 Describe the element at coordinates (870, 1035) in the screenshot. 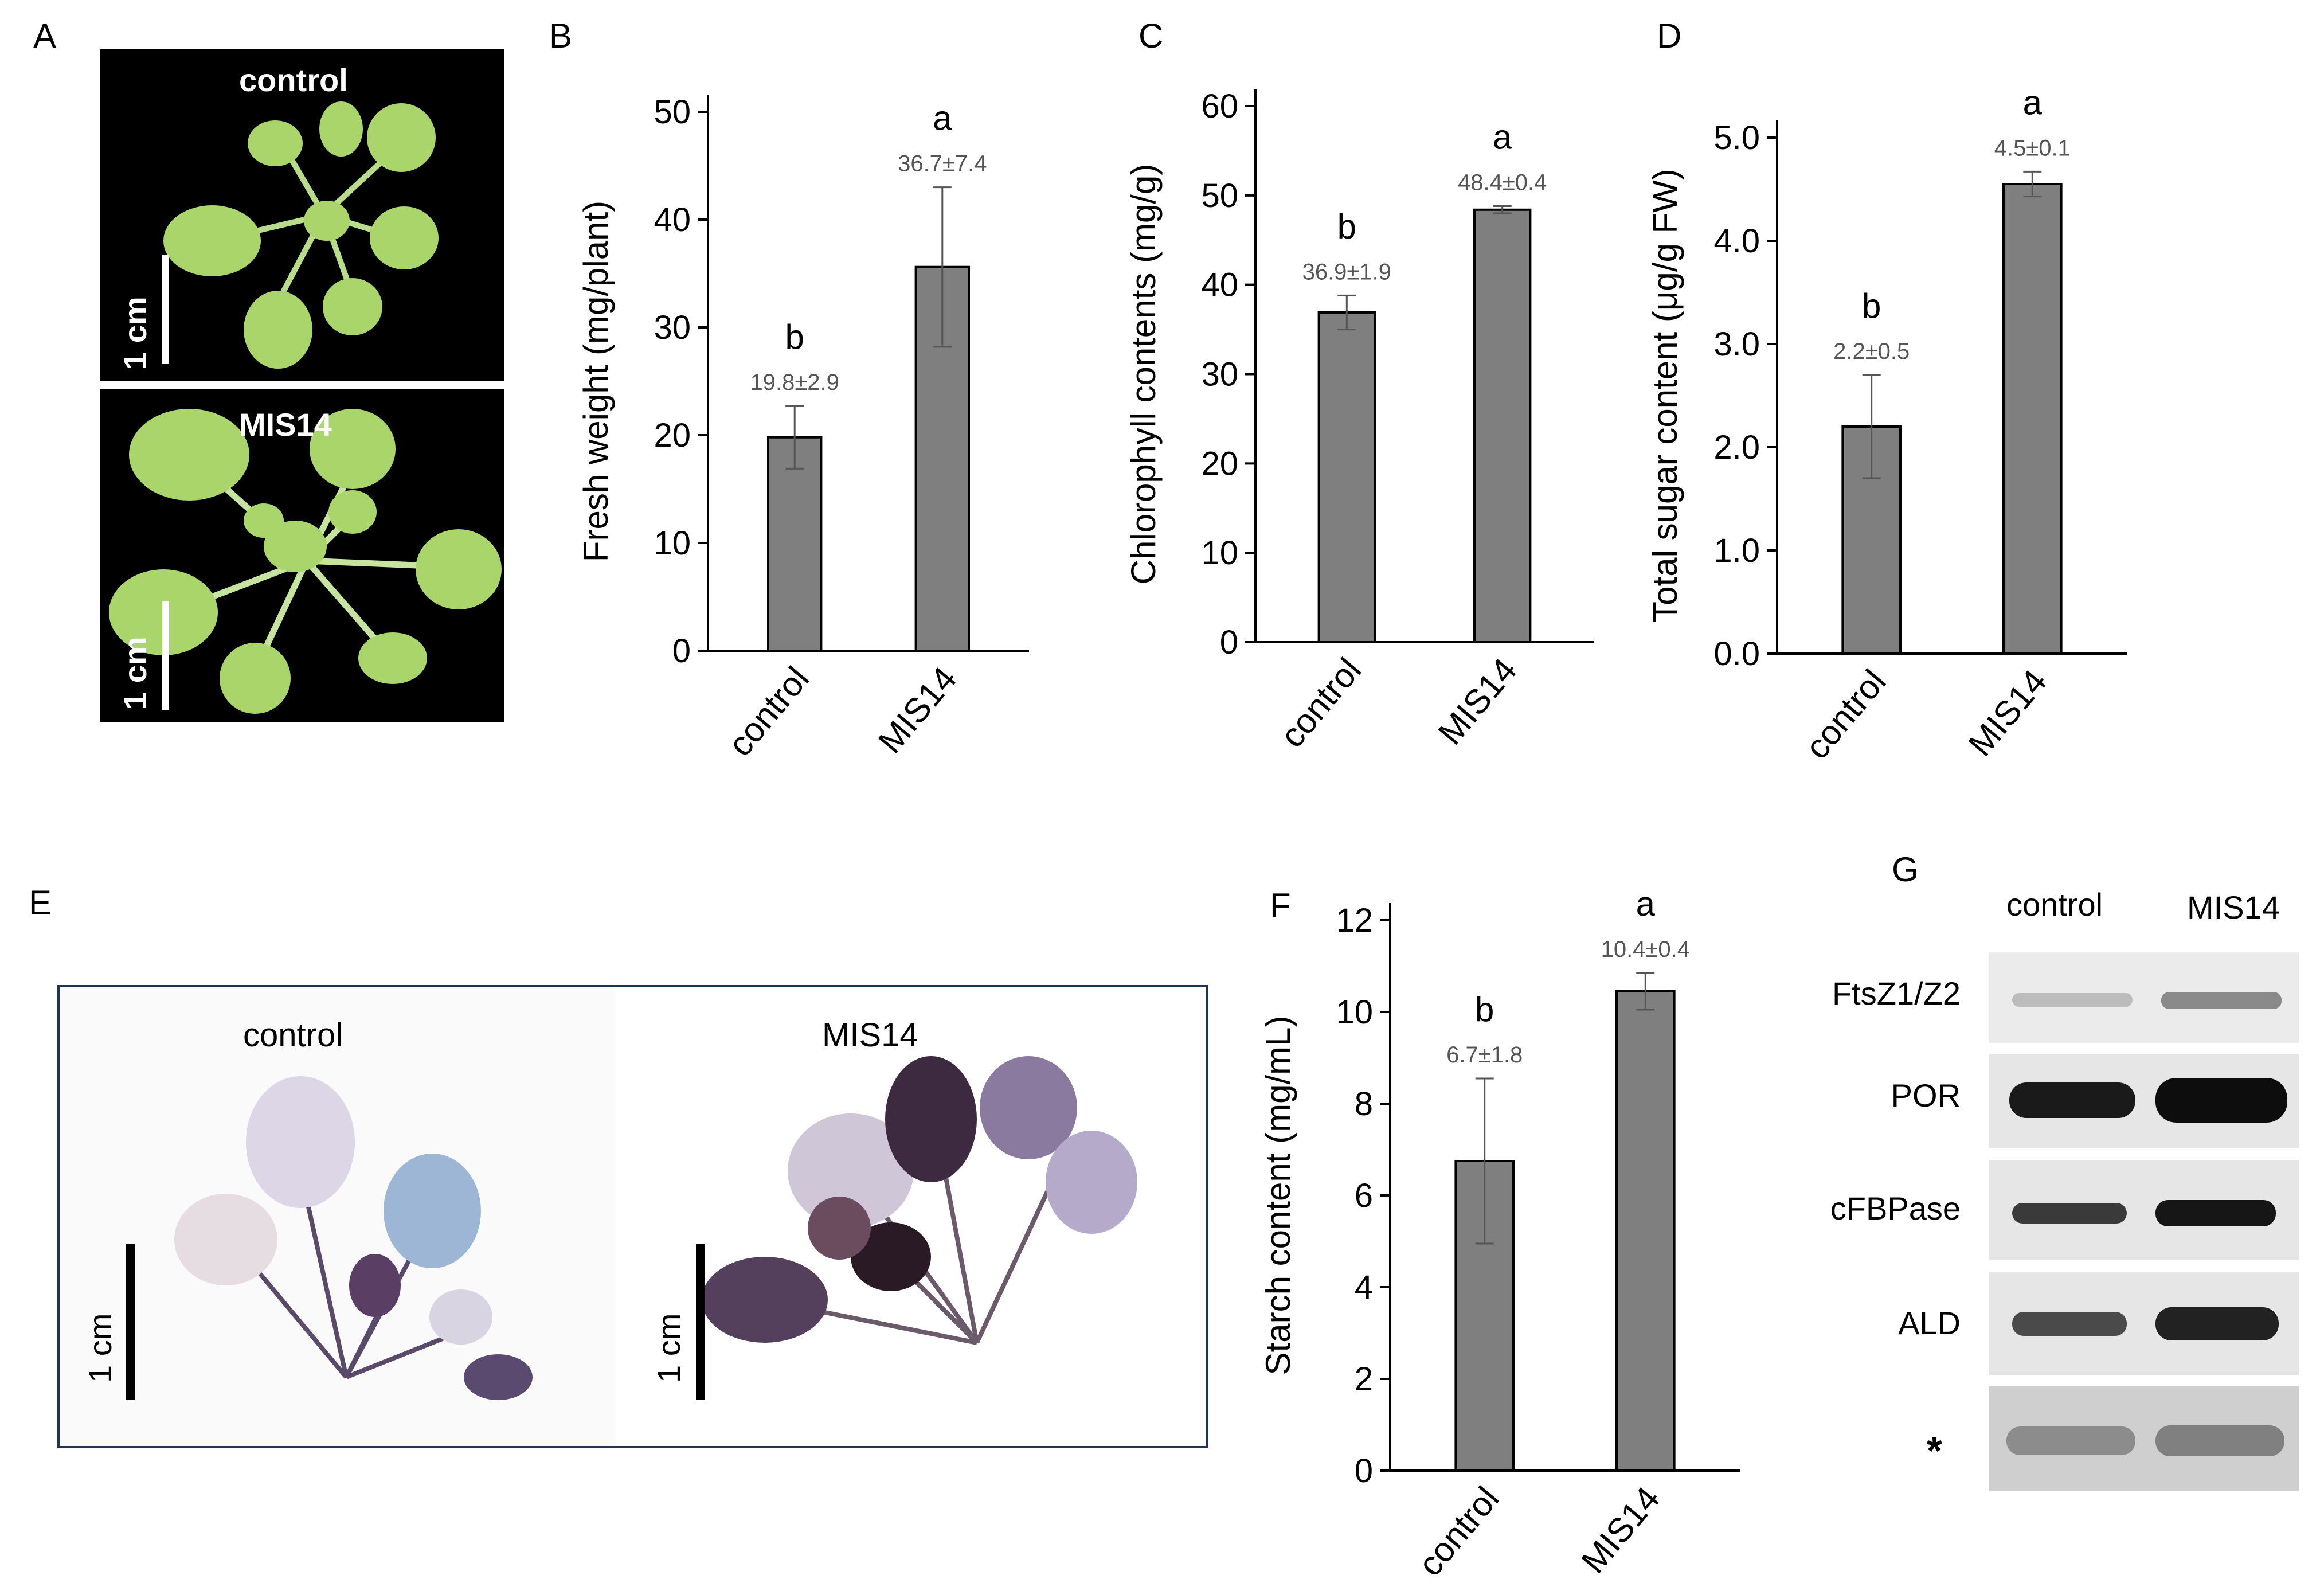

I see `stain-label-mis14: MIS14` at that location.